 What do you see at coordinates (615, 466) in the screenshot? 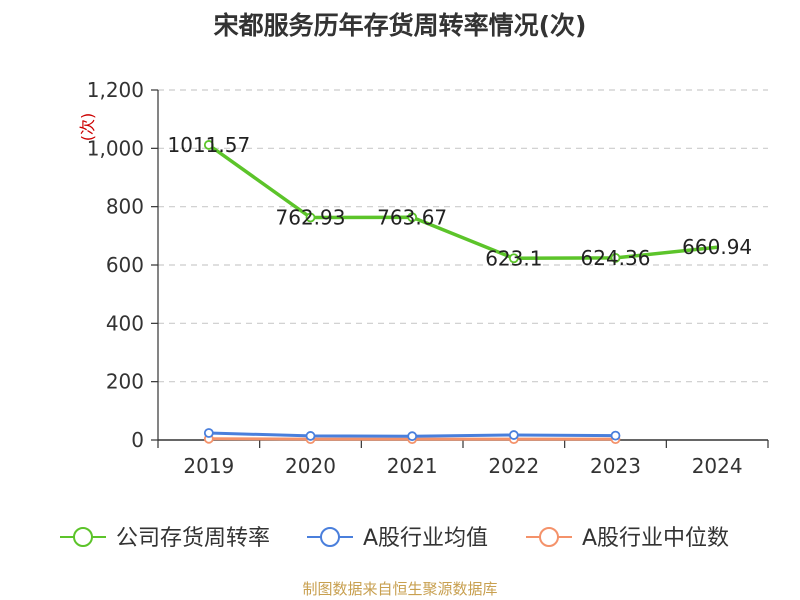
I see `x-tick-label: 2023` at bounding box center [615, 466].